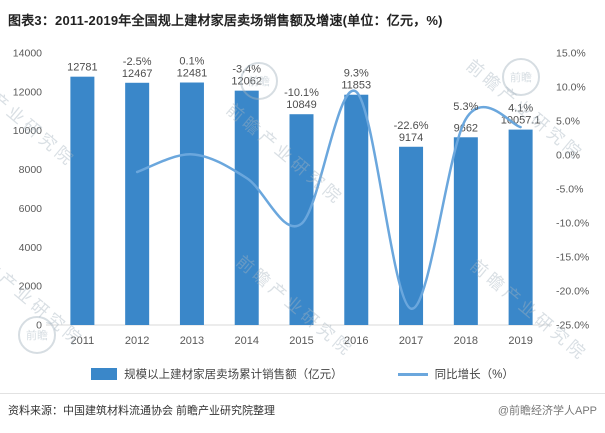  What do you see at coordinates (191, 62) in the screenshot?
I see `line-value-label: 0.1%` at bounding box center [191, 62].